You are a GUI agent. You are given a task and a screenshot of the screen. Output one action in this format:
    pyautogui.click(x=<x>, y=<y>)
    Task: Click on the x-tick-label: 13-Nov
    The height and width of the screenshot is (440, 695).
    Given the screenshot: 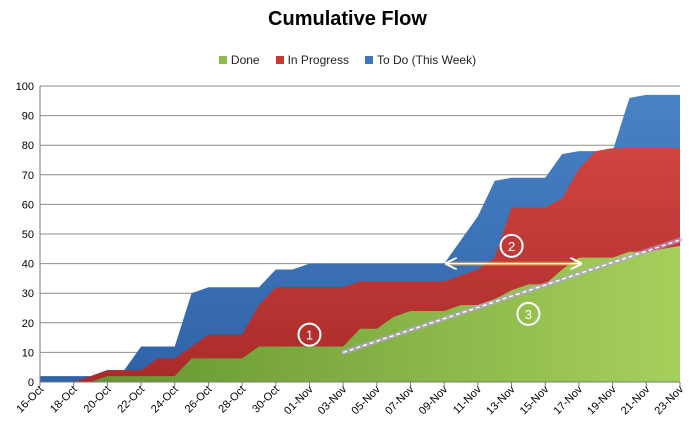 What is the action you would take?
    pyautogui.click(x=501, y=400)
    